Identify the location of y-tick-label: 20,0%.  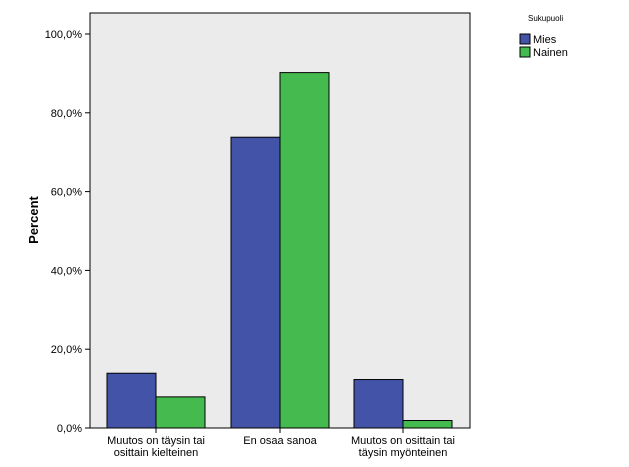
(66, 350).